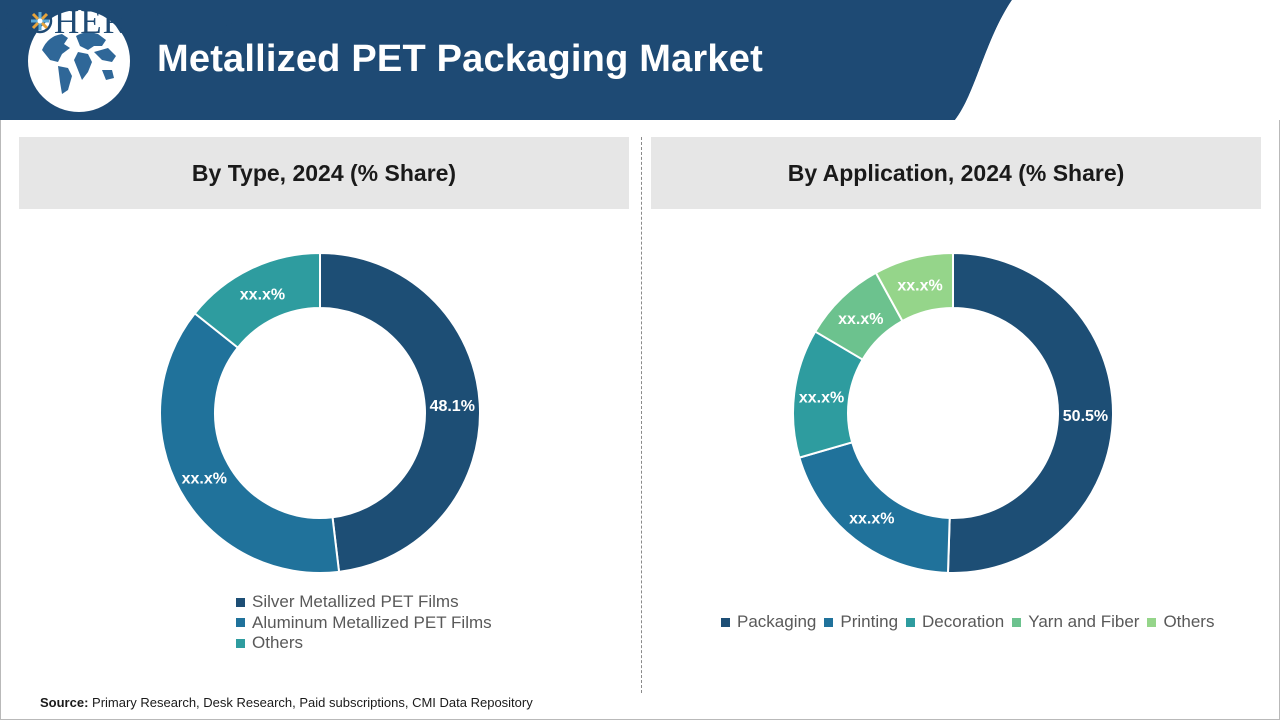 The width and height of the screenshot is (1280, 720). Describe the element at coordinates (372, 622) in the screenshot. I see `legend-label: Aluminum Metallized PET Films` at that location.